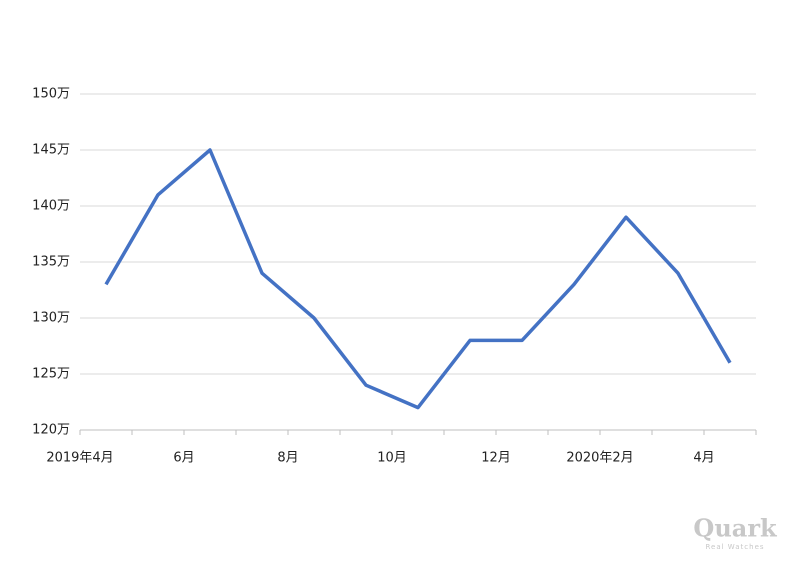 This screenshot has height=568, width=792. What do you see at coordinates (599, 458) in the screenshot?
I see `x-tick-label: 2020年2月` at bounding box center [599, 458].